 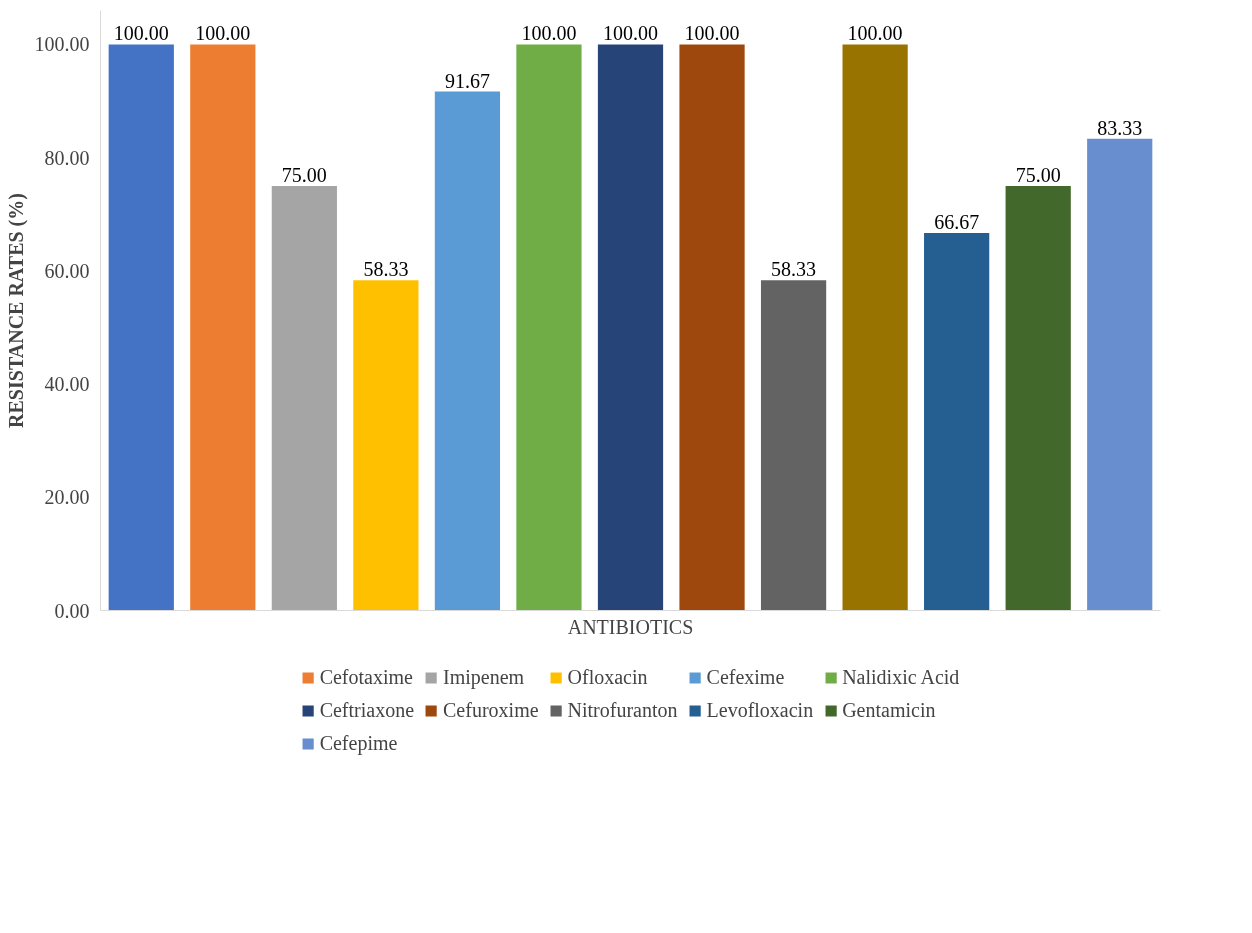 What do you see at coordinates (622, 710) in the screenshot?
I see `legend-label: Nitrofuranton` at bounding box center [622, 710].